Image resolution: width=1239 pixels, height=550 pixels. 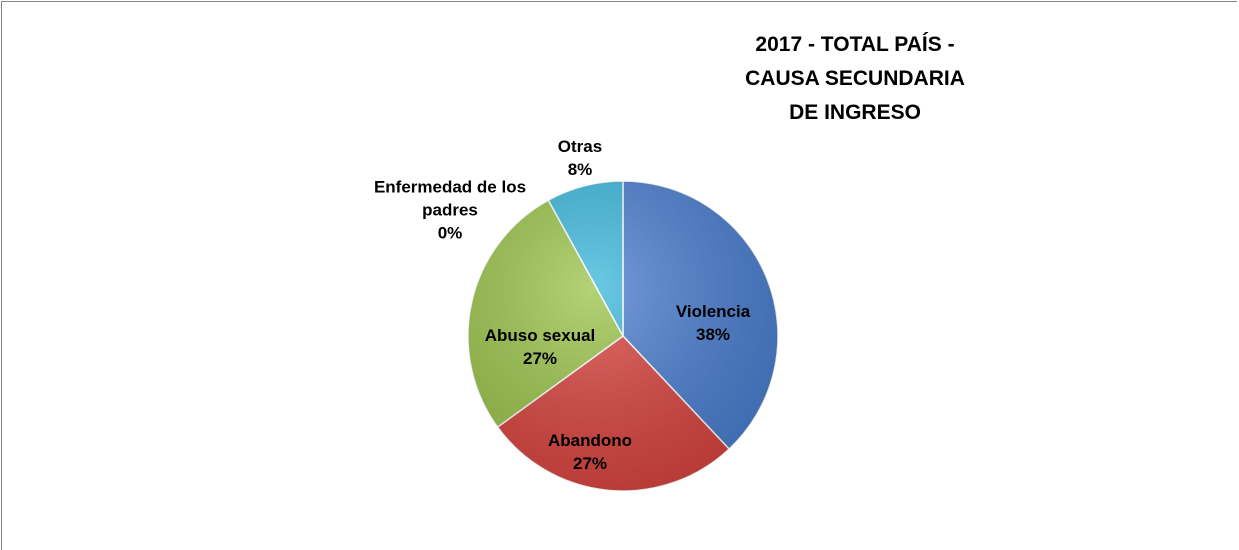 I want to click on category-label: Abandono, so click(x=590, y=440).